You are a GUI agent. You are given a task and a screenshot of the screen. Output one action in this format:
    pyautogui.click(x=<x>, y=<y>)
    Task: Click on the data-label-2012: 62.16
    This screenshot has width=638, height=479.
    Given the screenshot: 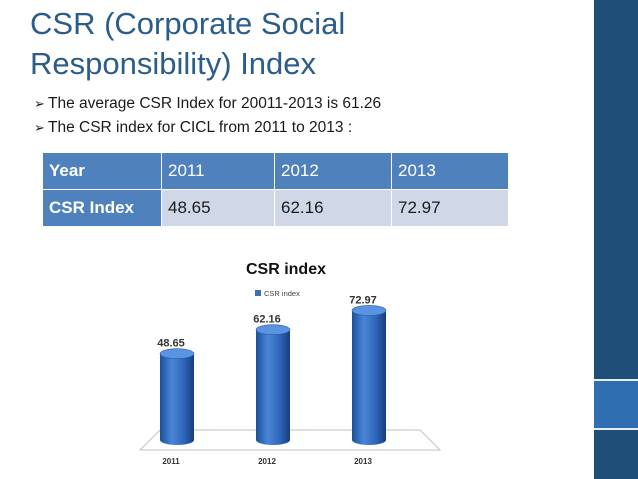 What is the action you would take?
    pyautogui.click(x=267, y=320)
    